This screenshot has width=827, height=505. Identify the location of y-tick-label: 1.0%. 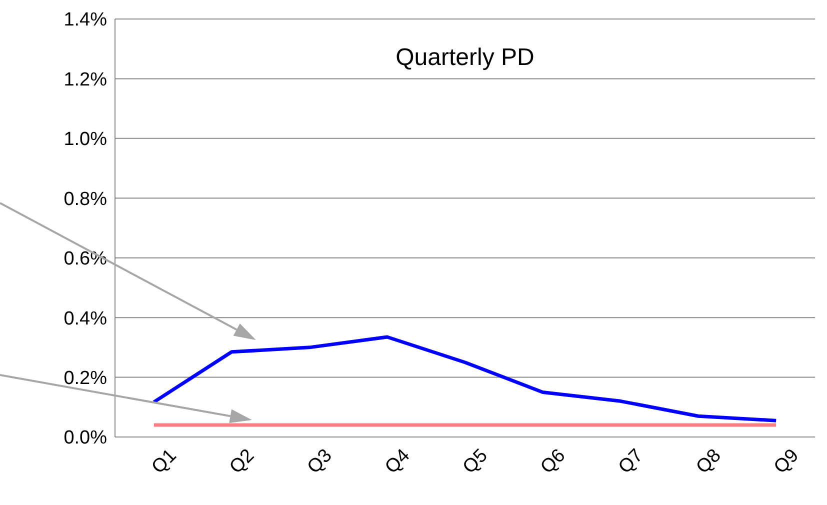
(86, 139).